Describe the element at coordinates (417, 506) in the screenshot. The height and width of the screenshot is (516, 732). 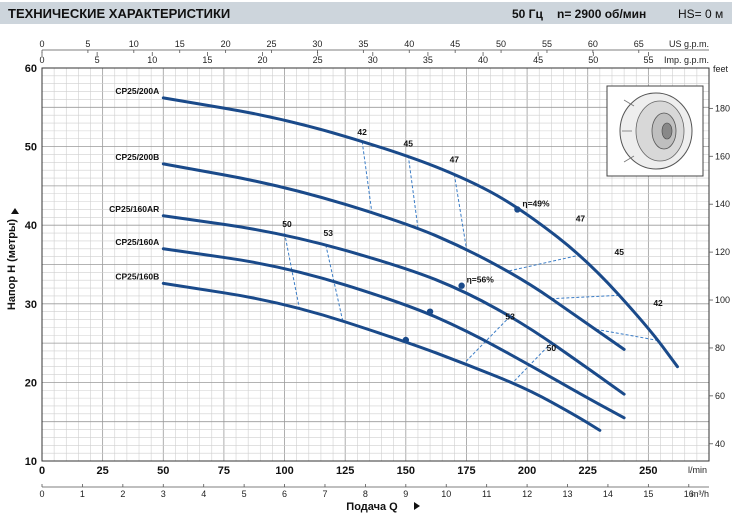
I see `x-axis-arrow-icon` at that location.